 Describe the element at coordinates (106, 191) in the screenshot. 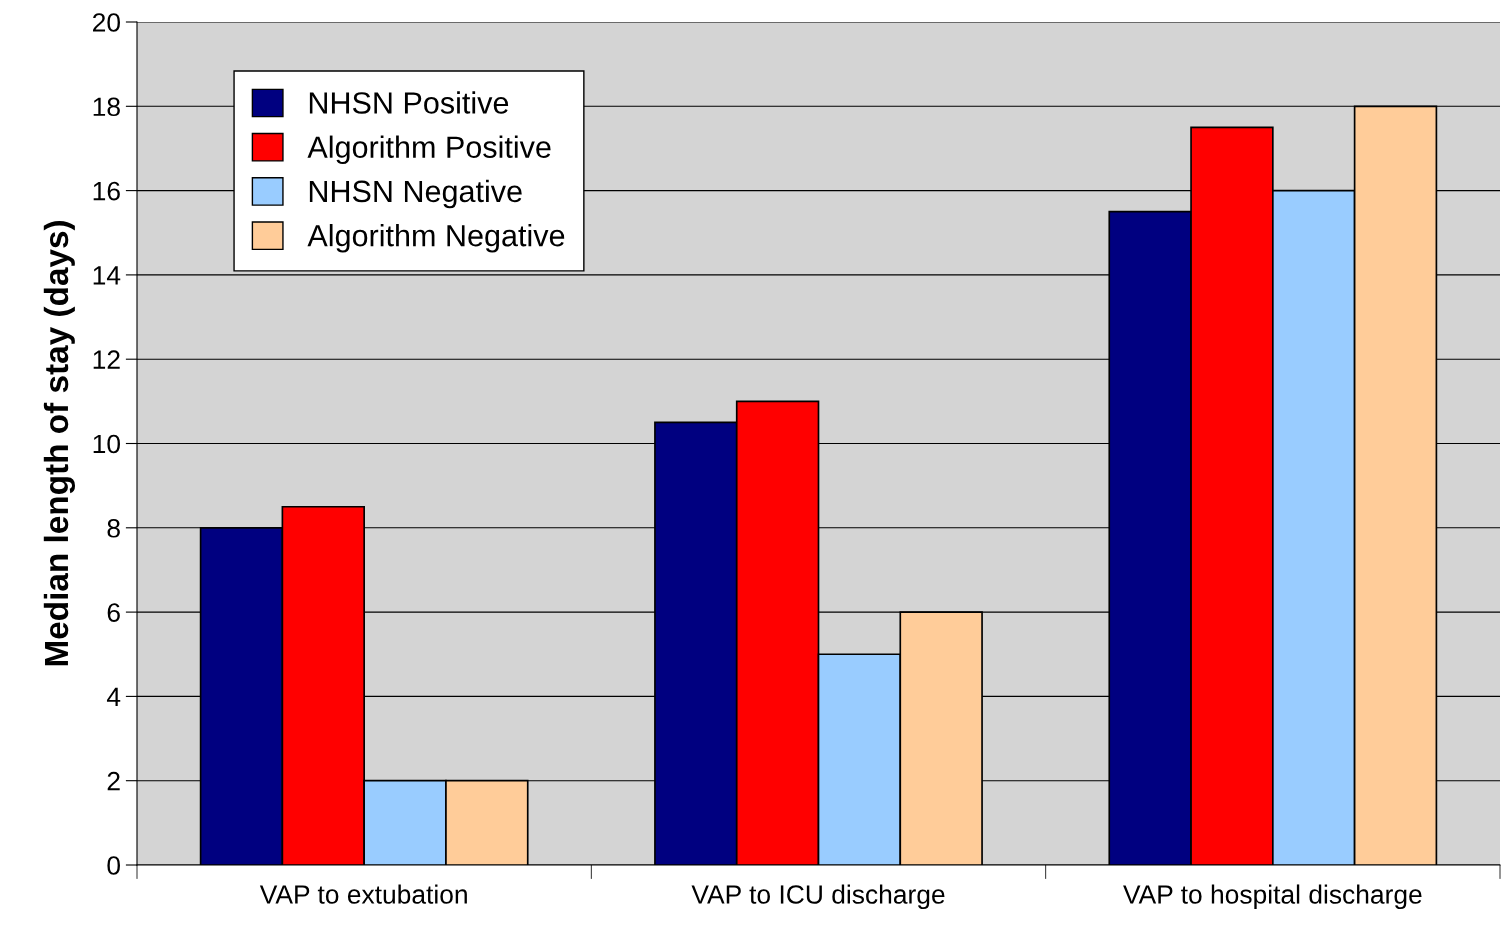

I see `y-tick-label: 16` at that location.